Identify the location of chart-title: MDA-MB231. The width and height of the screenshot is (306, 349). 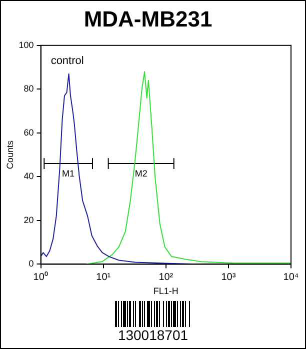
(148, 19).